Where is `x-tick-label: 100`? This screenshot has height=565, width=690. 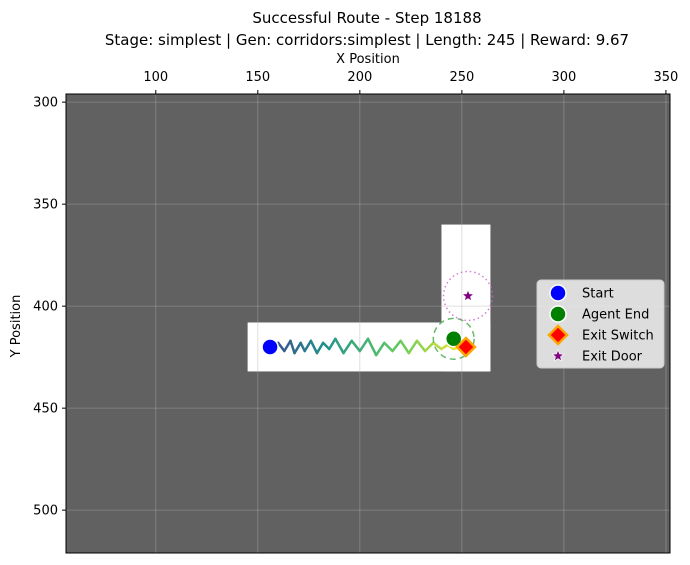 x-tick-label: 100 is located at coordinates (155, 77).